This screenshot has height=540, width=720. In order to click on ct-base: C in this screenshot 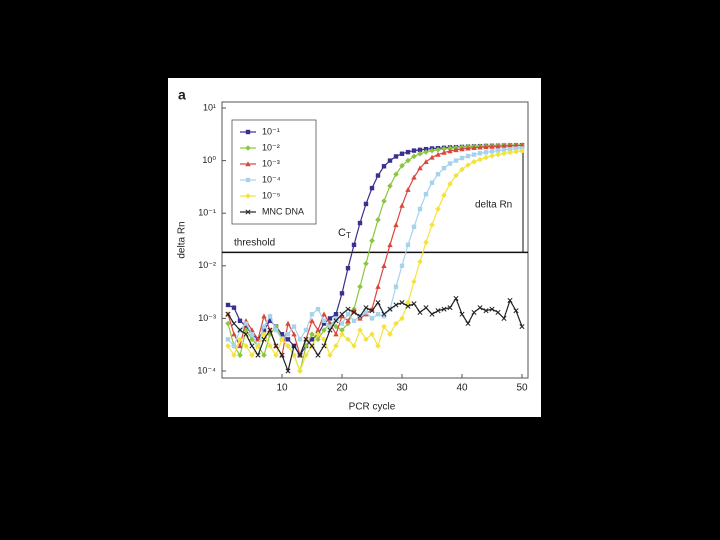, I will do `click(342, 233)`.